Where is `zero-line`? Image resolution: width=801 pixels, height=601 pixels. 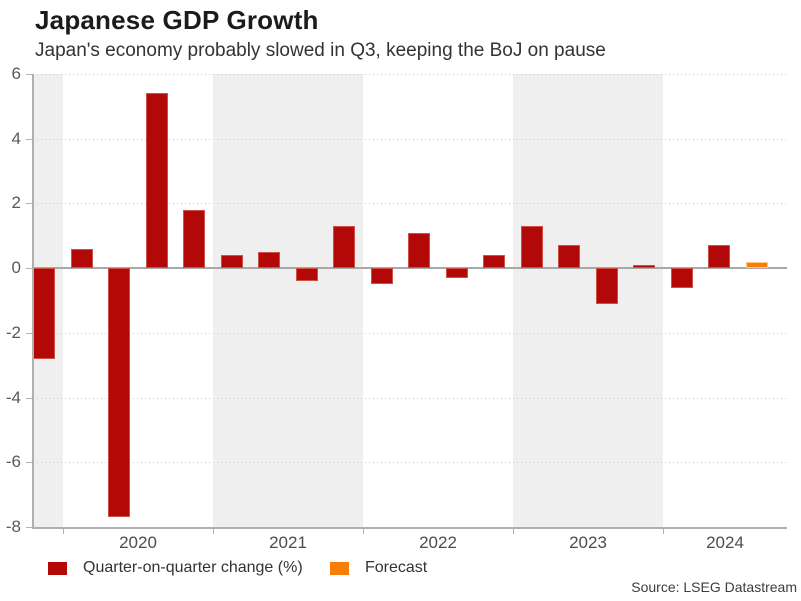
zero-line is located at coordinates (410, 268).